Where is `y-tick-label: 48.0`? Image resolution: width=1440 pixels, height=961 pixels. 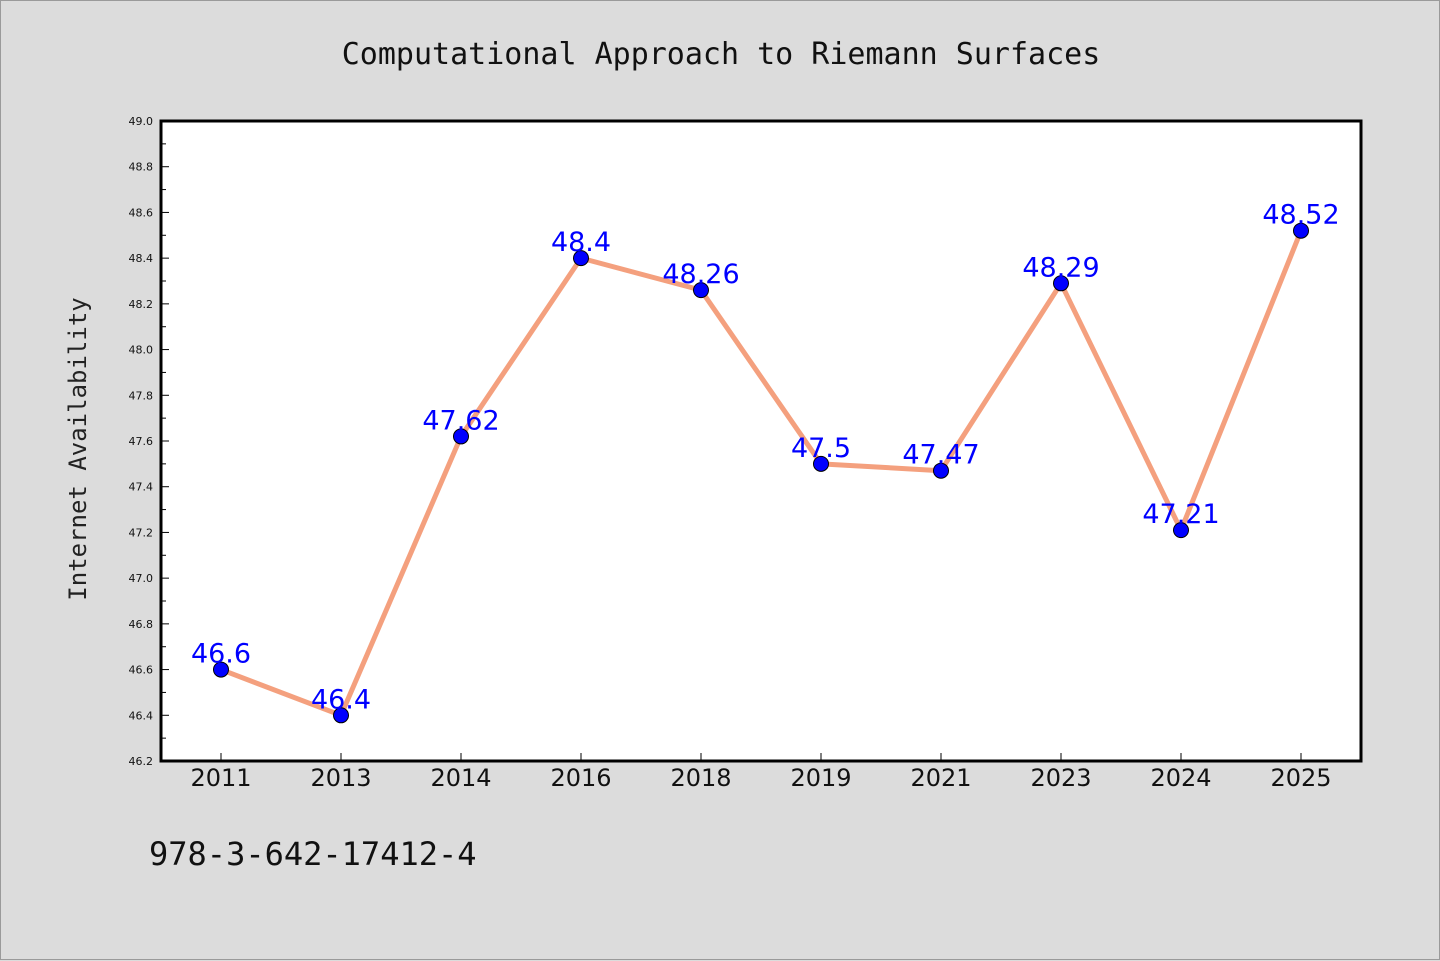 y-tick-label: 48.0 is located at coordinates (141, 350).